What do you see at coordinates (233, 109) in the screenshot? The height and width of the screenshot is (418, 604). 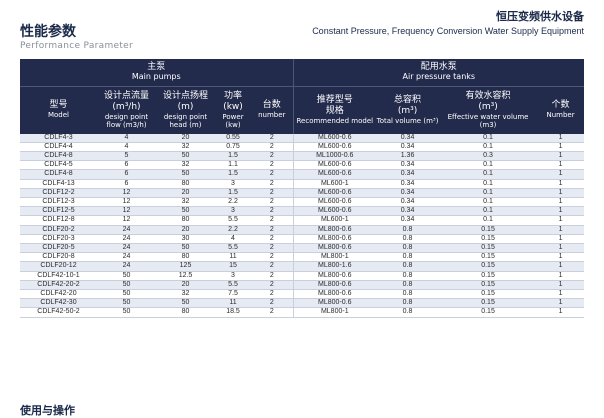 I see `column-header: 功率 (kw) Power (kw)` at bounding box center [233, 109].